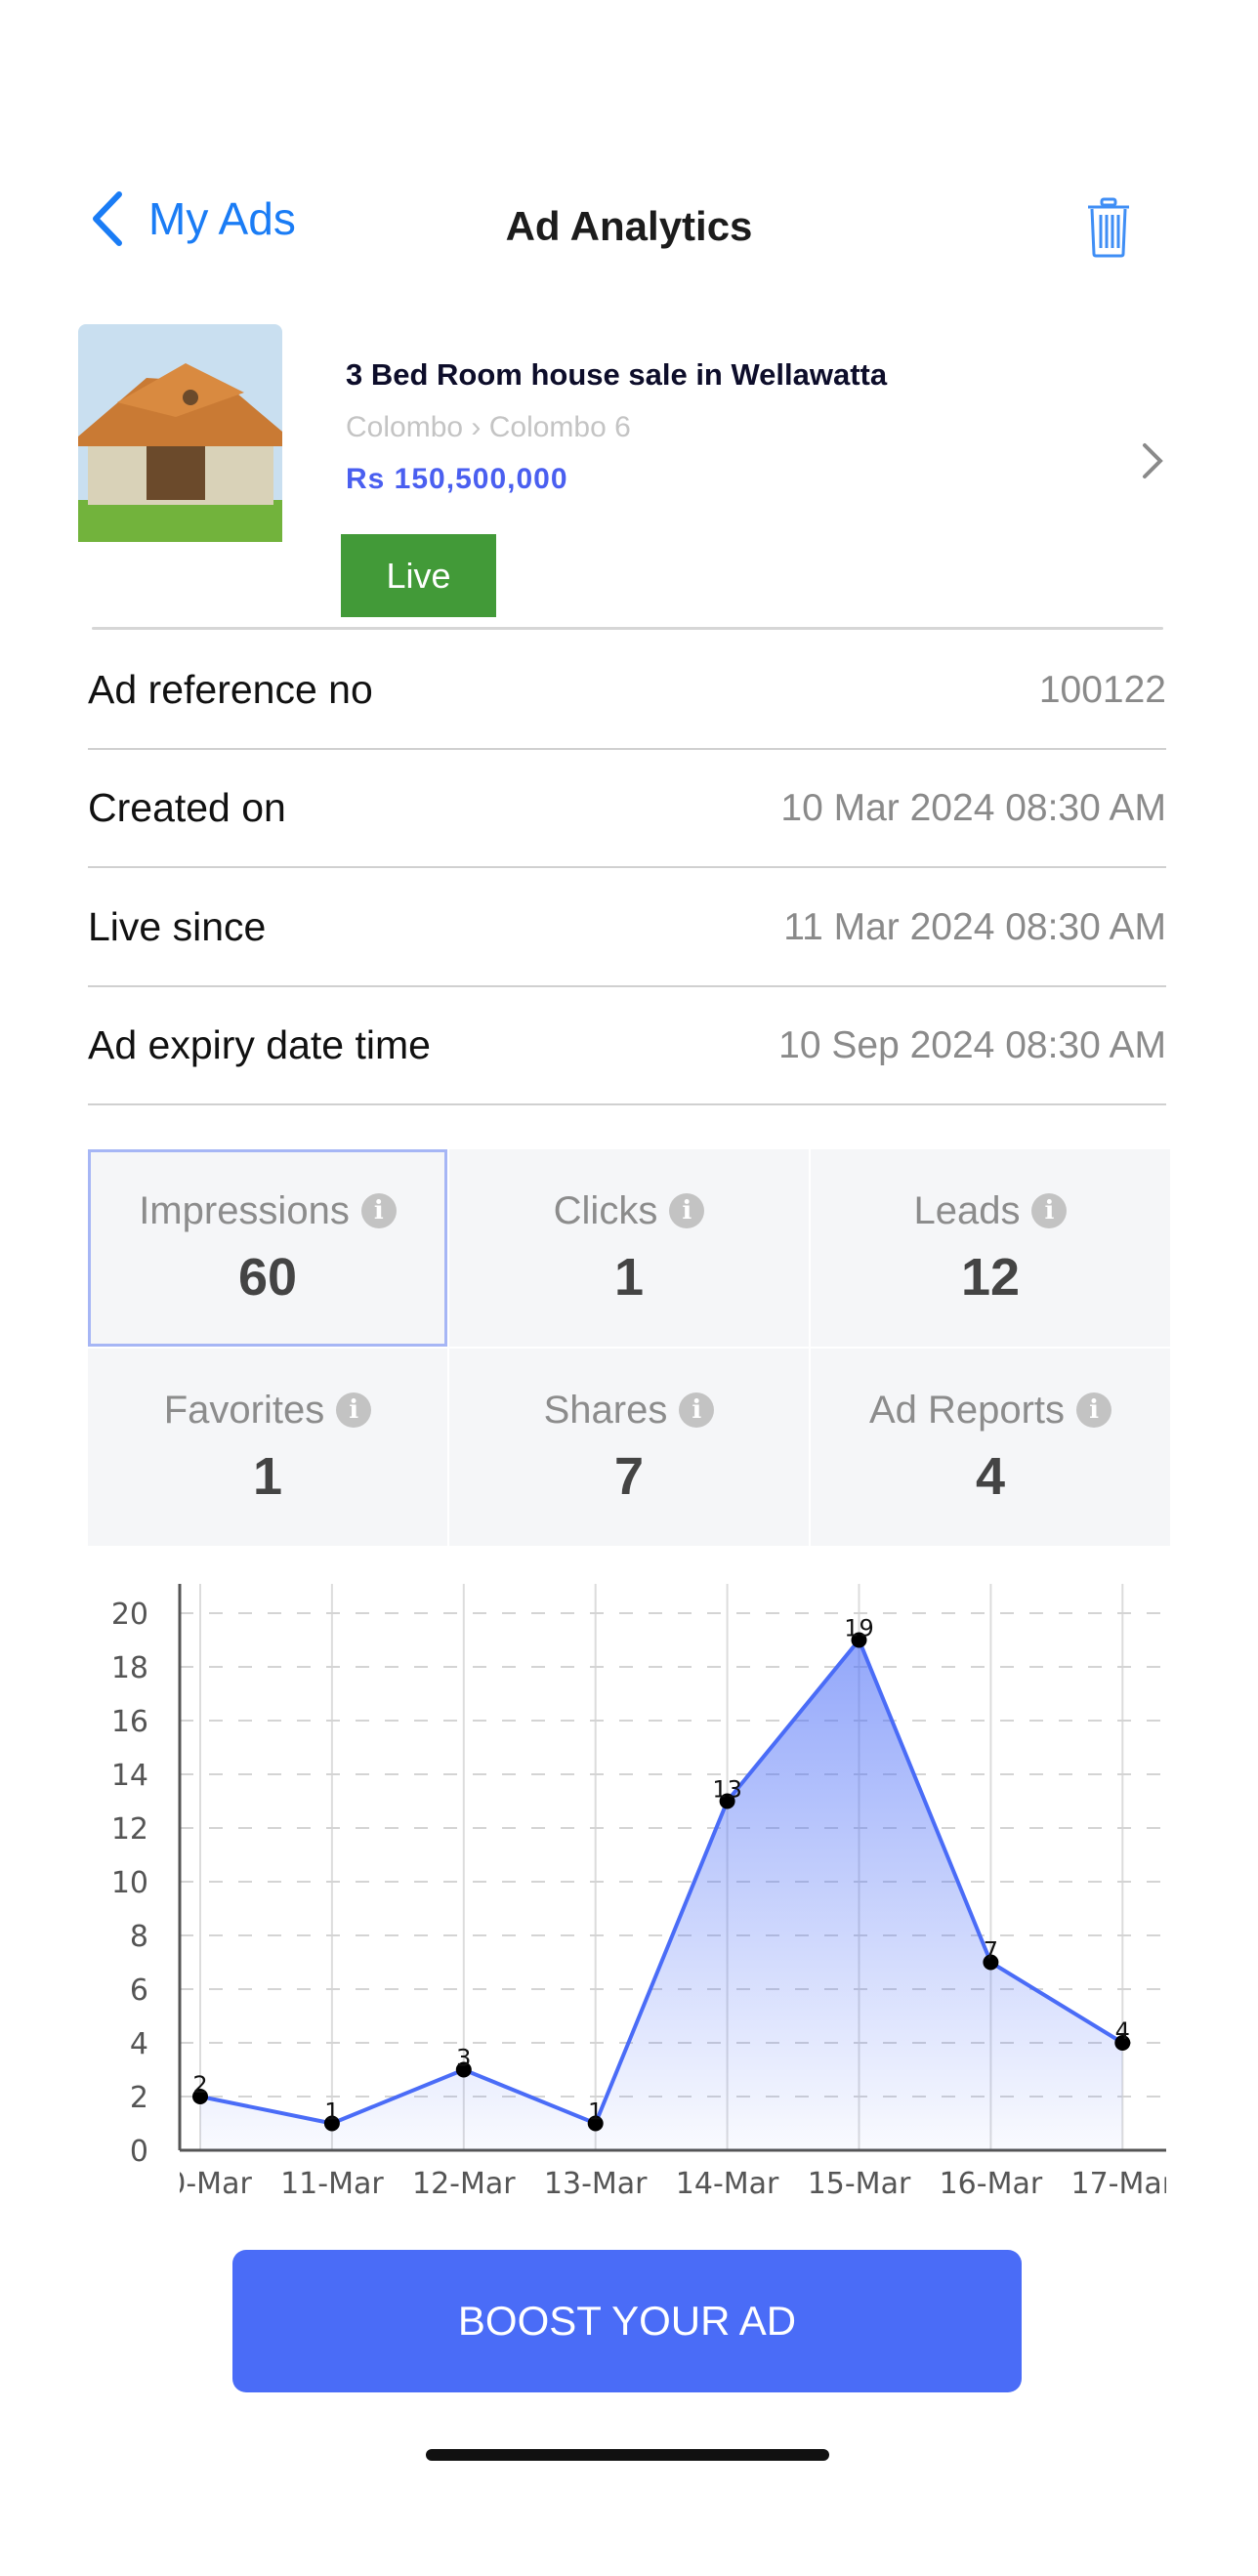 The width and height of the screenshot is (1258, 2576). Describe the element at coordinates (199, 2084) in the screenshot. I see `data-label: 2` at that location.